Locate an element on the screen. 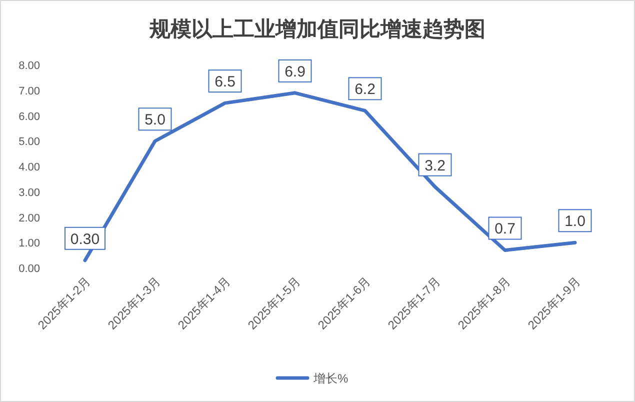 Image resolution: width=635 pixels, height=402 pixels. data-label: 6.2 is located at coordinates (365, 89).